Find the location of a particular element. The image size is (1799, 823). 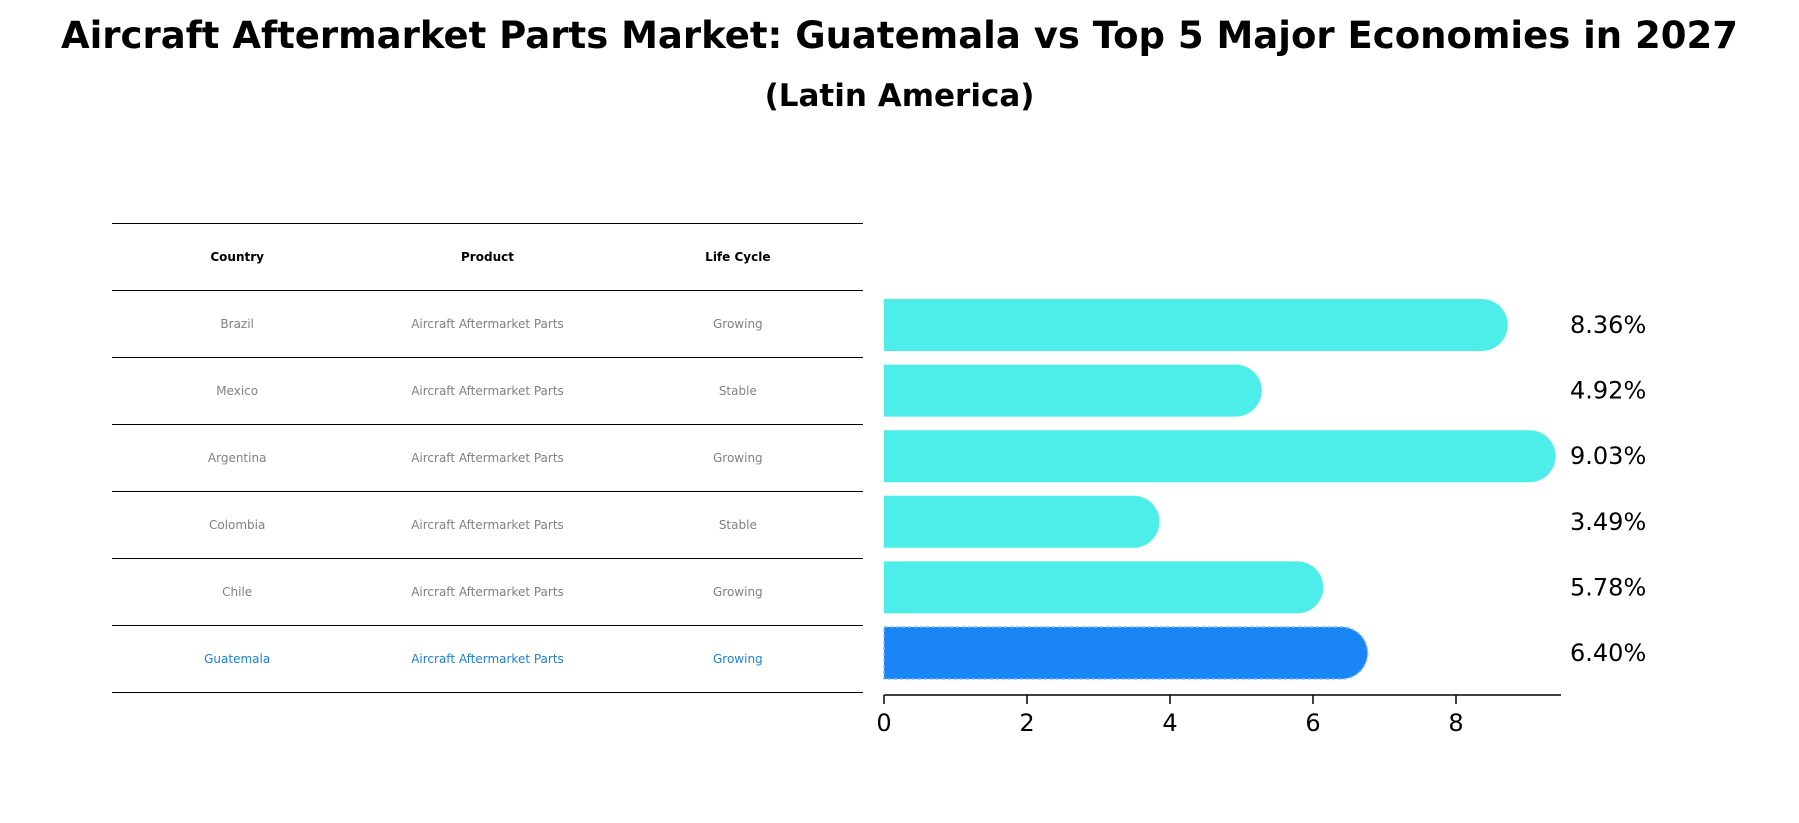

cell-country: Argentina is located at coordinates (237, 458).